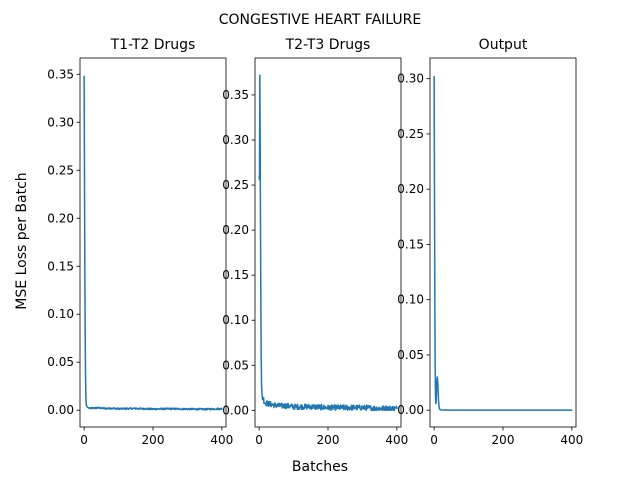 This screenshot has width=640, height=480. I want to click on subplot-title: T1-T2 Drugs, so click(153, 45).